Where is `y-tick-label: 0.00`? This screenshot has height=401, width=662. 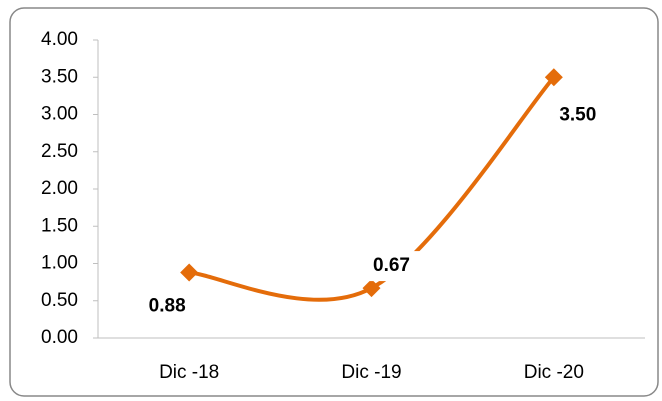 y-tick-label: 0.00 is located at coordinates (59, 337).